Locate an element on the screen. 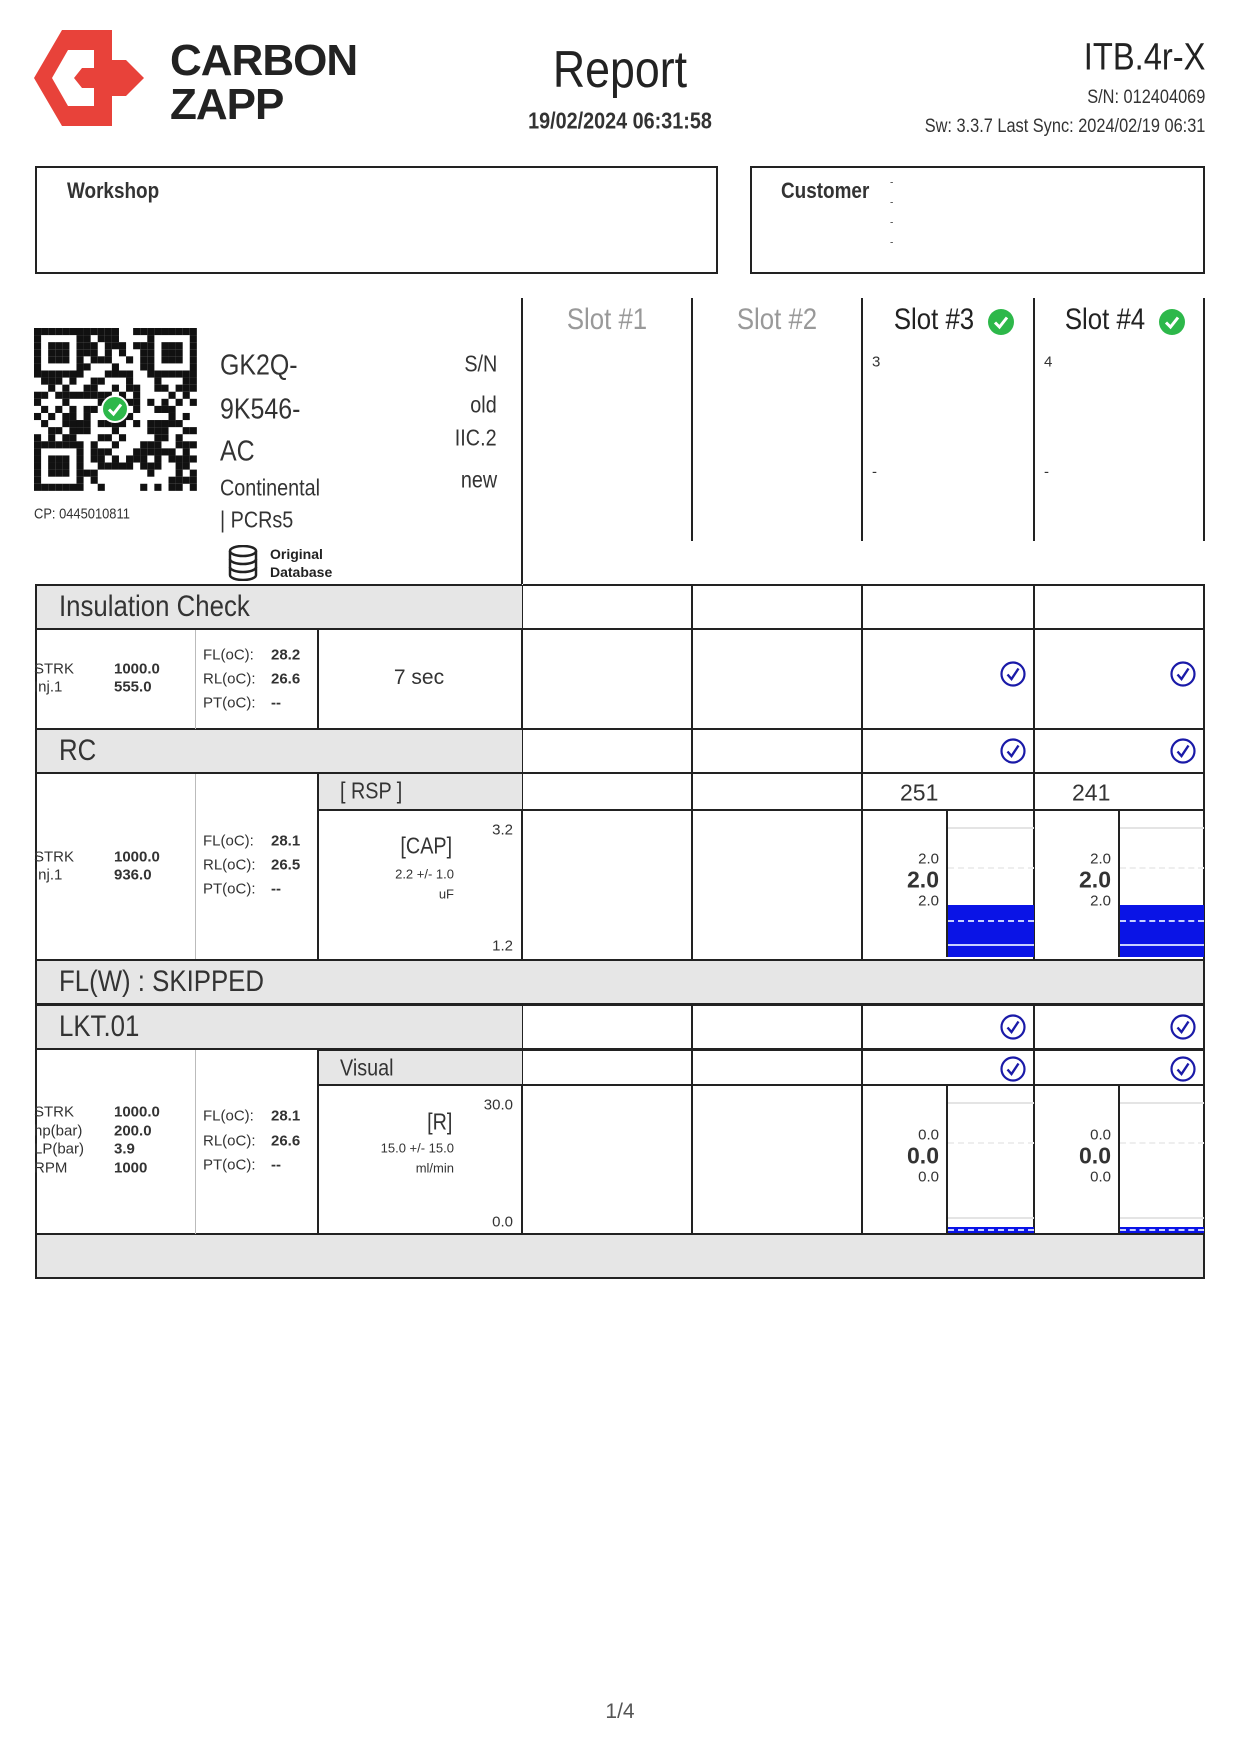 This screenshot has width=1240, height=1754. rc-measure: [CAP] is located at coordinates (426, 845).